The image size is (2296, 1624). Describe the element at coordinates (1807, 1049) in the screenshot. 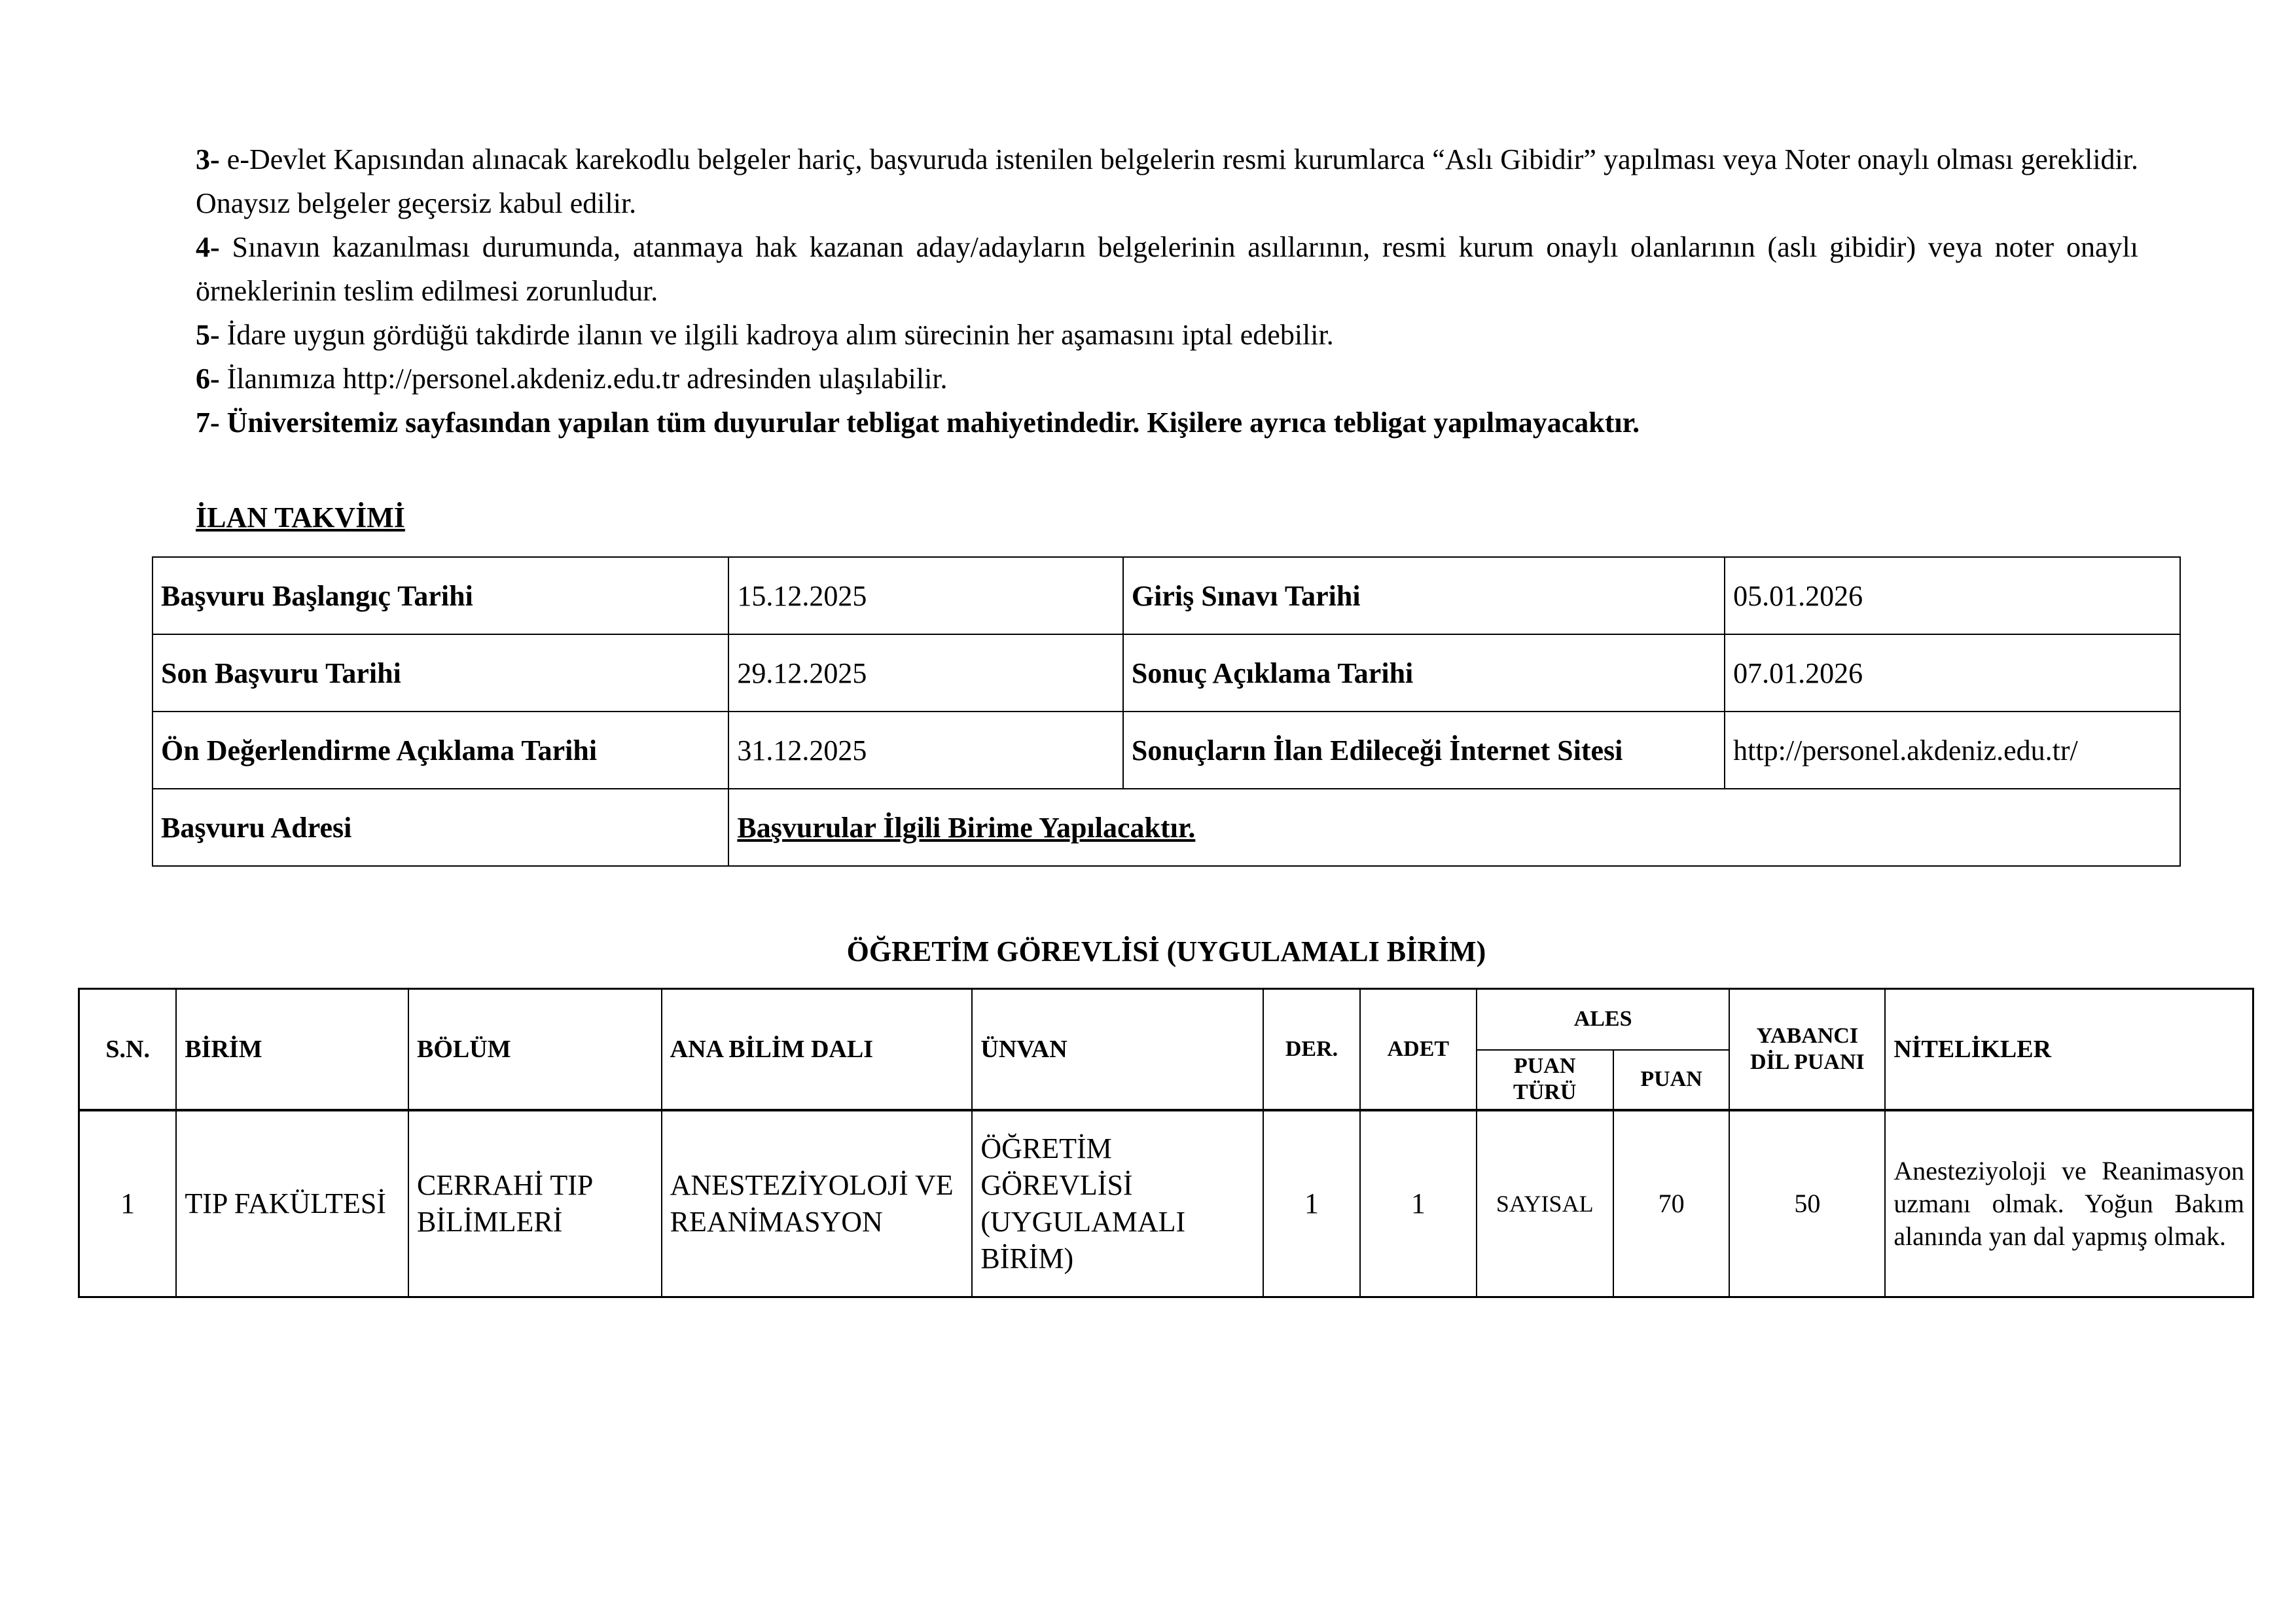

I see `header-yabanci-dil: YABANCI DİL PUANI` at that location.